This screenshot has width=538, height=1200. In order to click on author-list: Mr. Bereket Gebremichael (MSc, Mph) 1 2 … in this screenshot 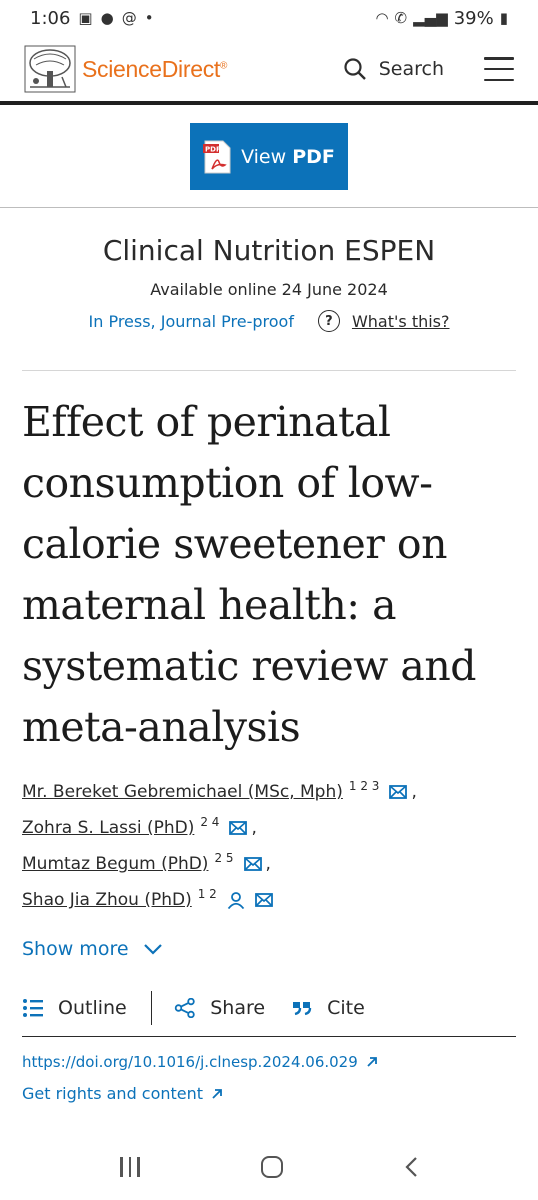, I will do `click(272, 846)`.